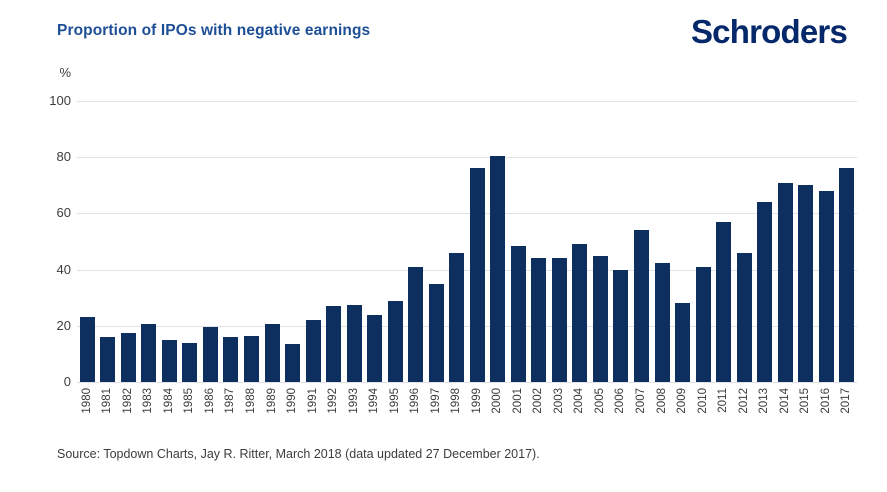 This screenshot has height=492, width=887. What do you see at coordinates (374, 401) in the screenshot?
I see `x-tick-label-1994: 1994` at bounding box center [374, 401].